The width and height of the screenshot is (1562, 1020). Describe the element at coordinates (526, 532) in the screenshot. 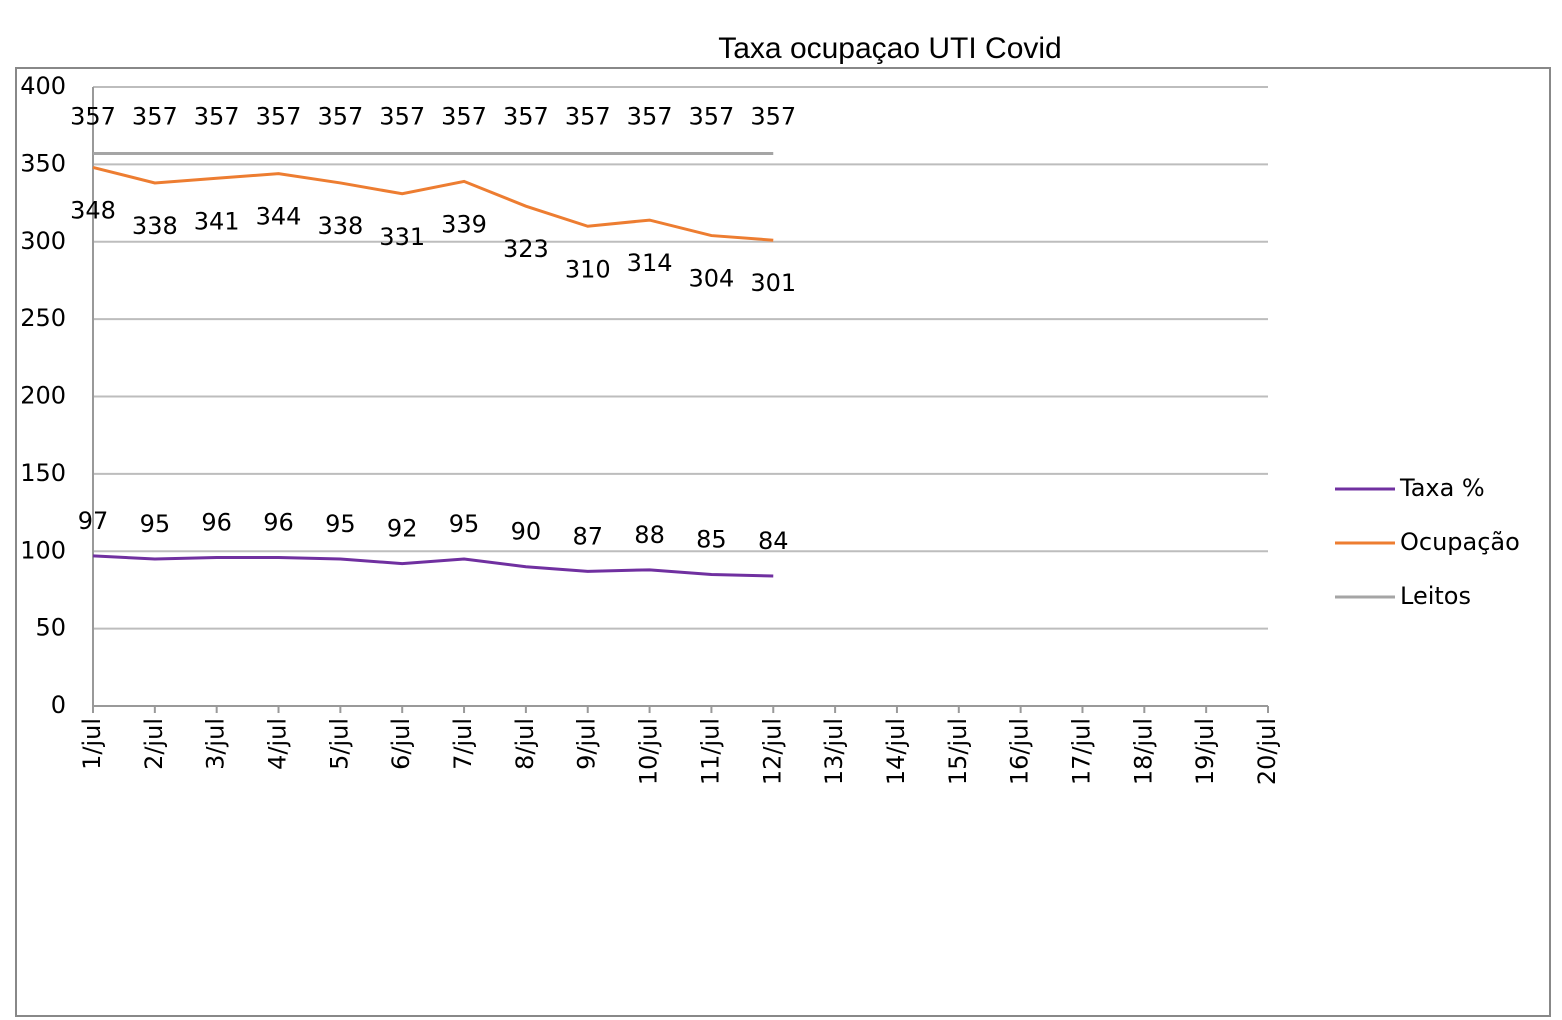

I see `data-label: 90` at that location.